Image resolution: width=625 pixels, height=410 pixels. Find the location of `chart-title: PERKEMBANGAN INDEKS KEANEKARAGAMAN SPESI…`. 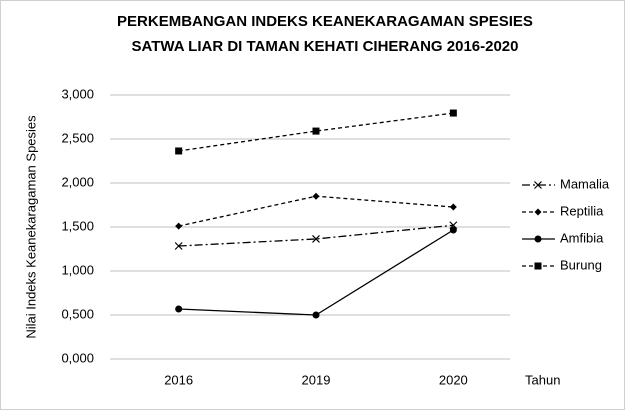

chart-title: PERKEMBANGAN INDEKS KEANEKARAGAMAN SPESI… is located at coordinates (325, 21).